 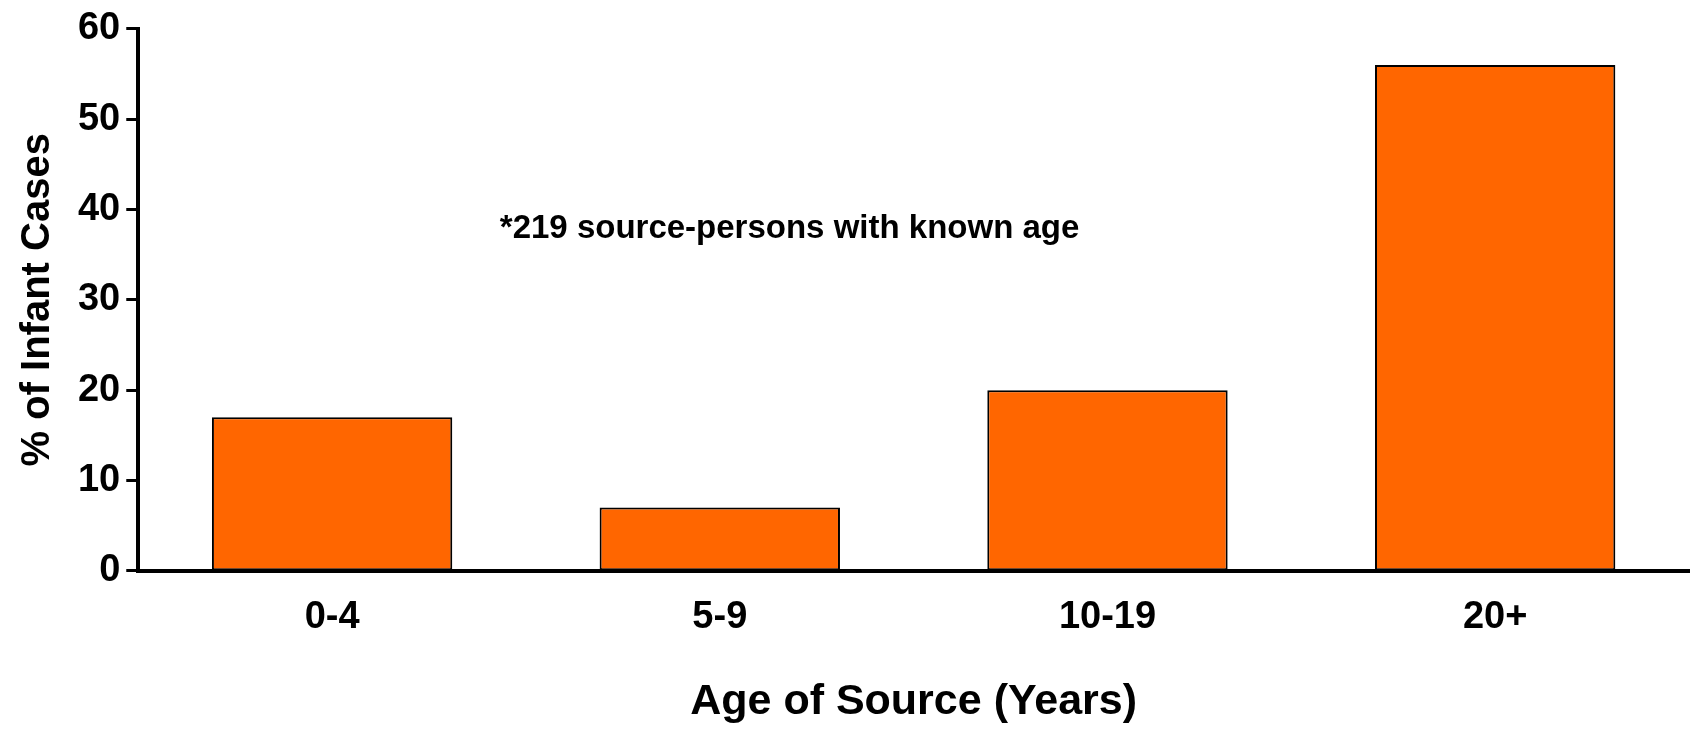 What do you see at coordinates (99, 297) in the screenshot?
I see `y-tick-label: 30` at bounding box center [99, 297].